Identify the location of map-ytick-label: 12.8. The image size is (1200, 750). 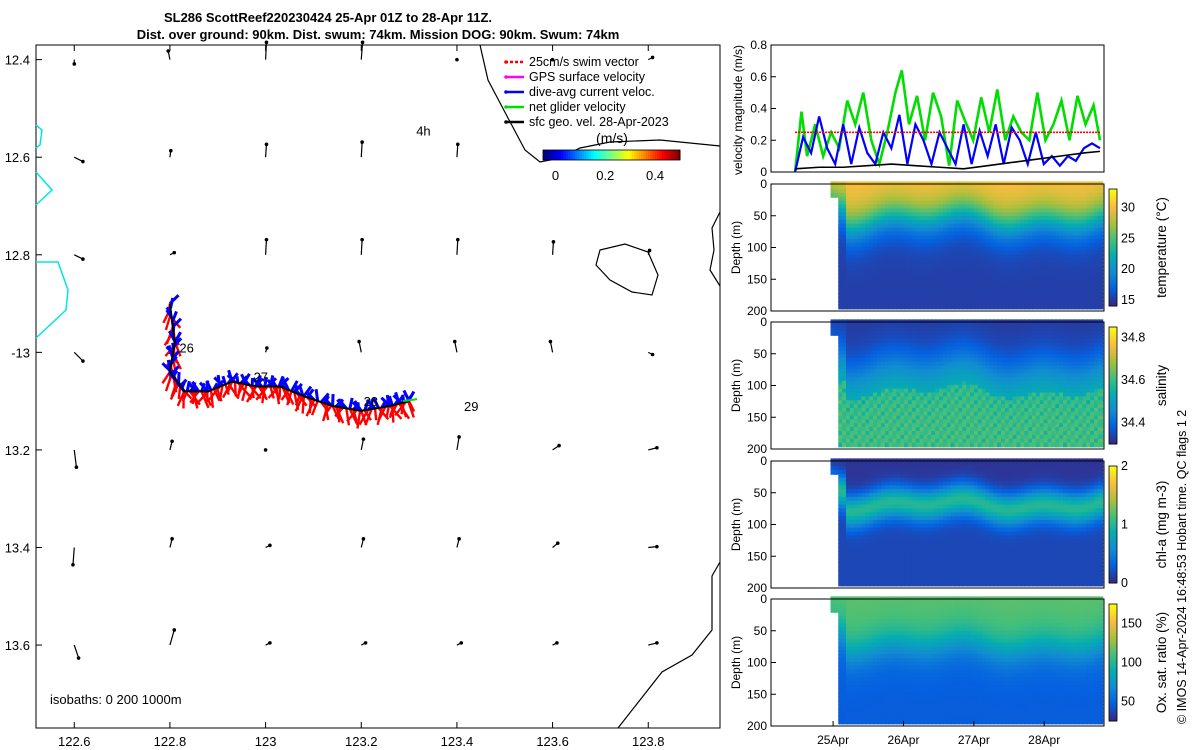
(17, 255).